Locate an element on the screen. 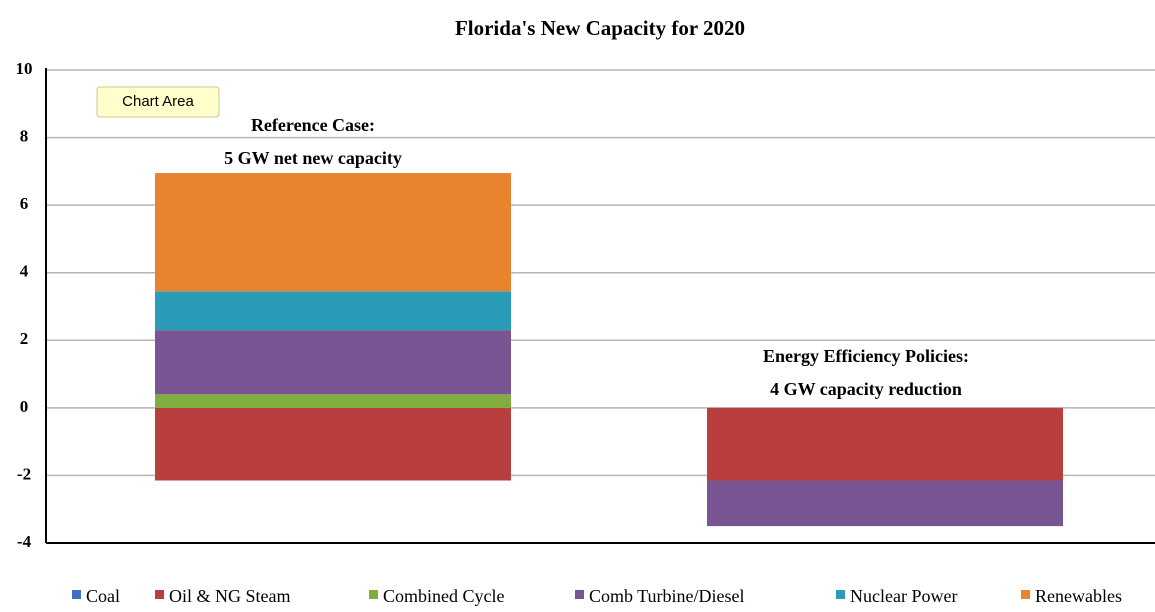  legend-label: Comb Turbine/Diesel is located at coordinates (667, 596).